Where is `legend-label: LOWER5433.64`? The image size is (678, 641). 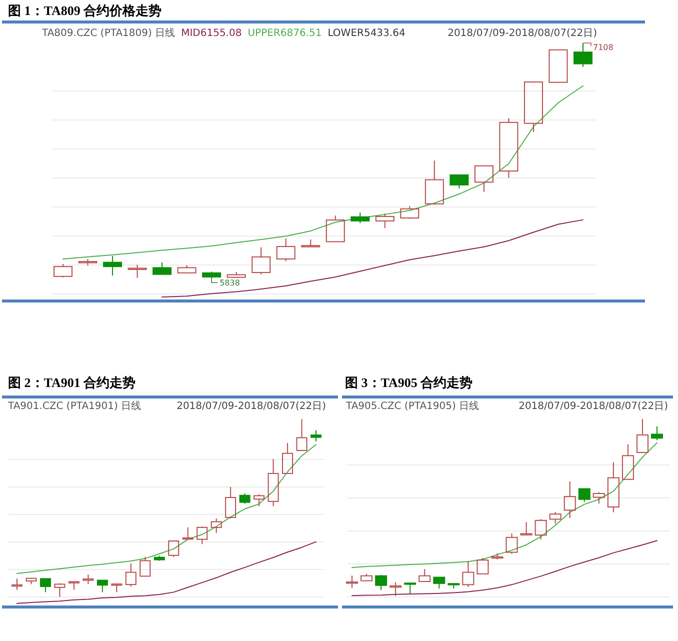 legend-label: LOWER5433.64 is located at coordinates (367, 33).